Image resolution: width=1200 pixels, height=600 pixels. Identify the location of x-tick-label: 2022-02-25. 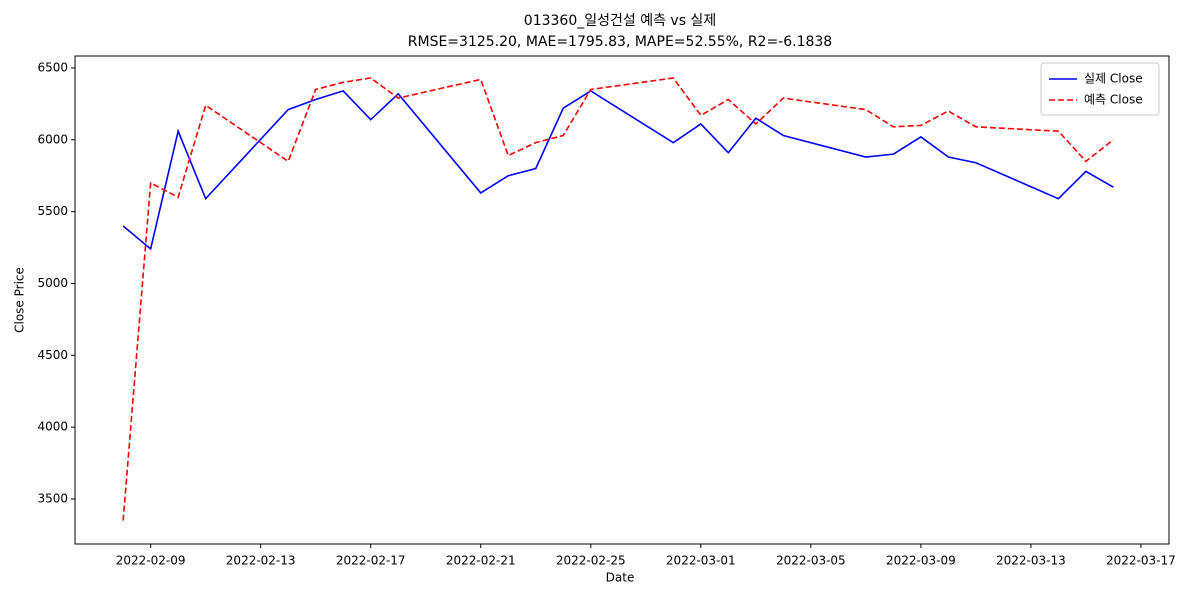
(591, 561).